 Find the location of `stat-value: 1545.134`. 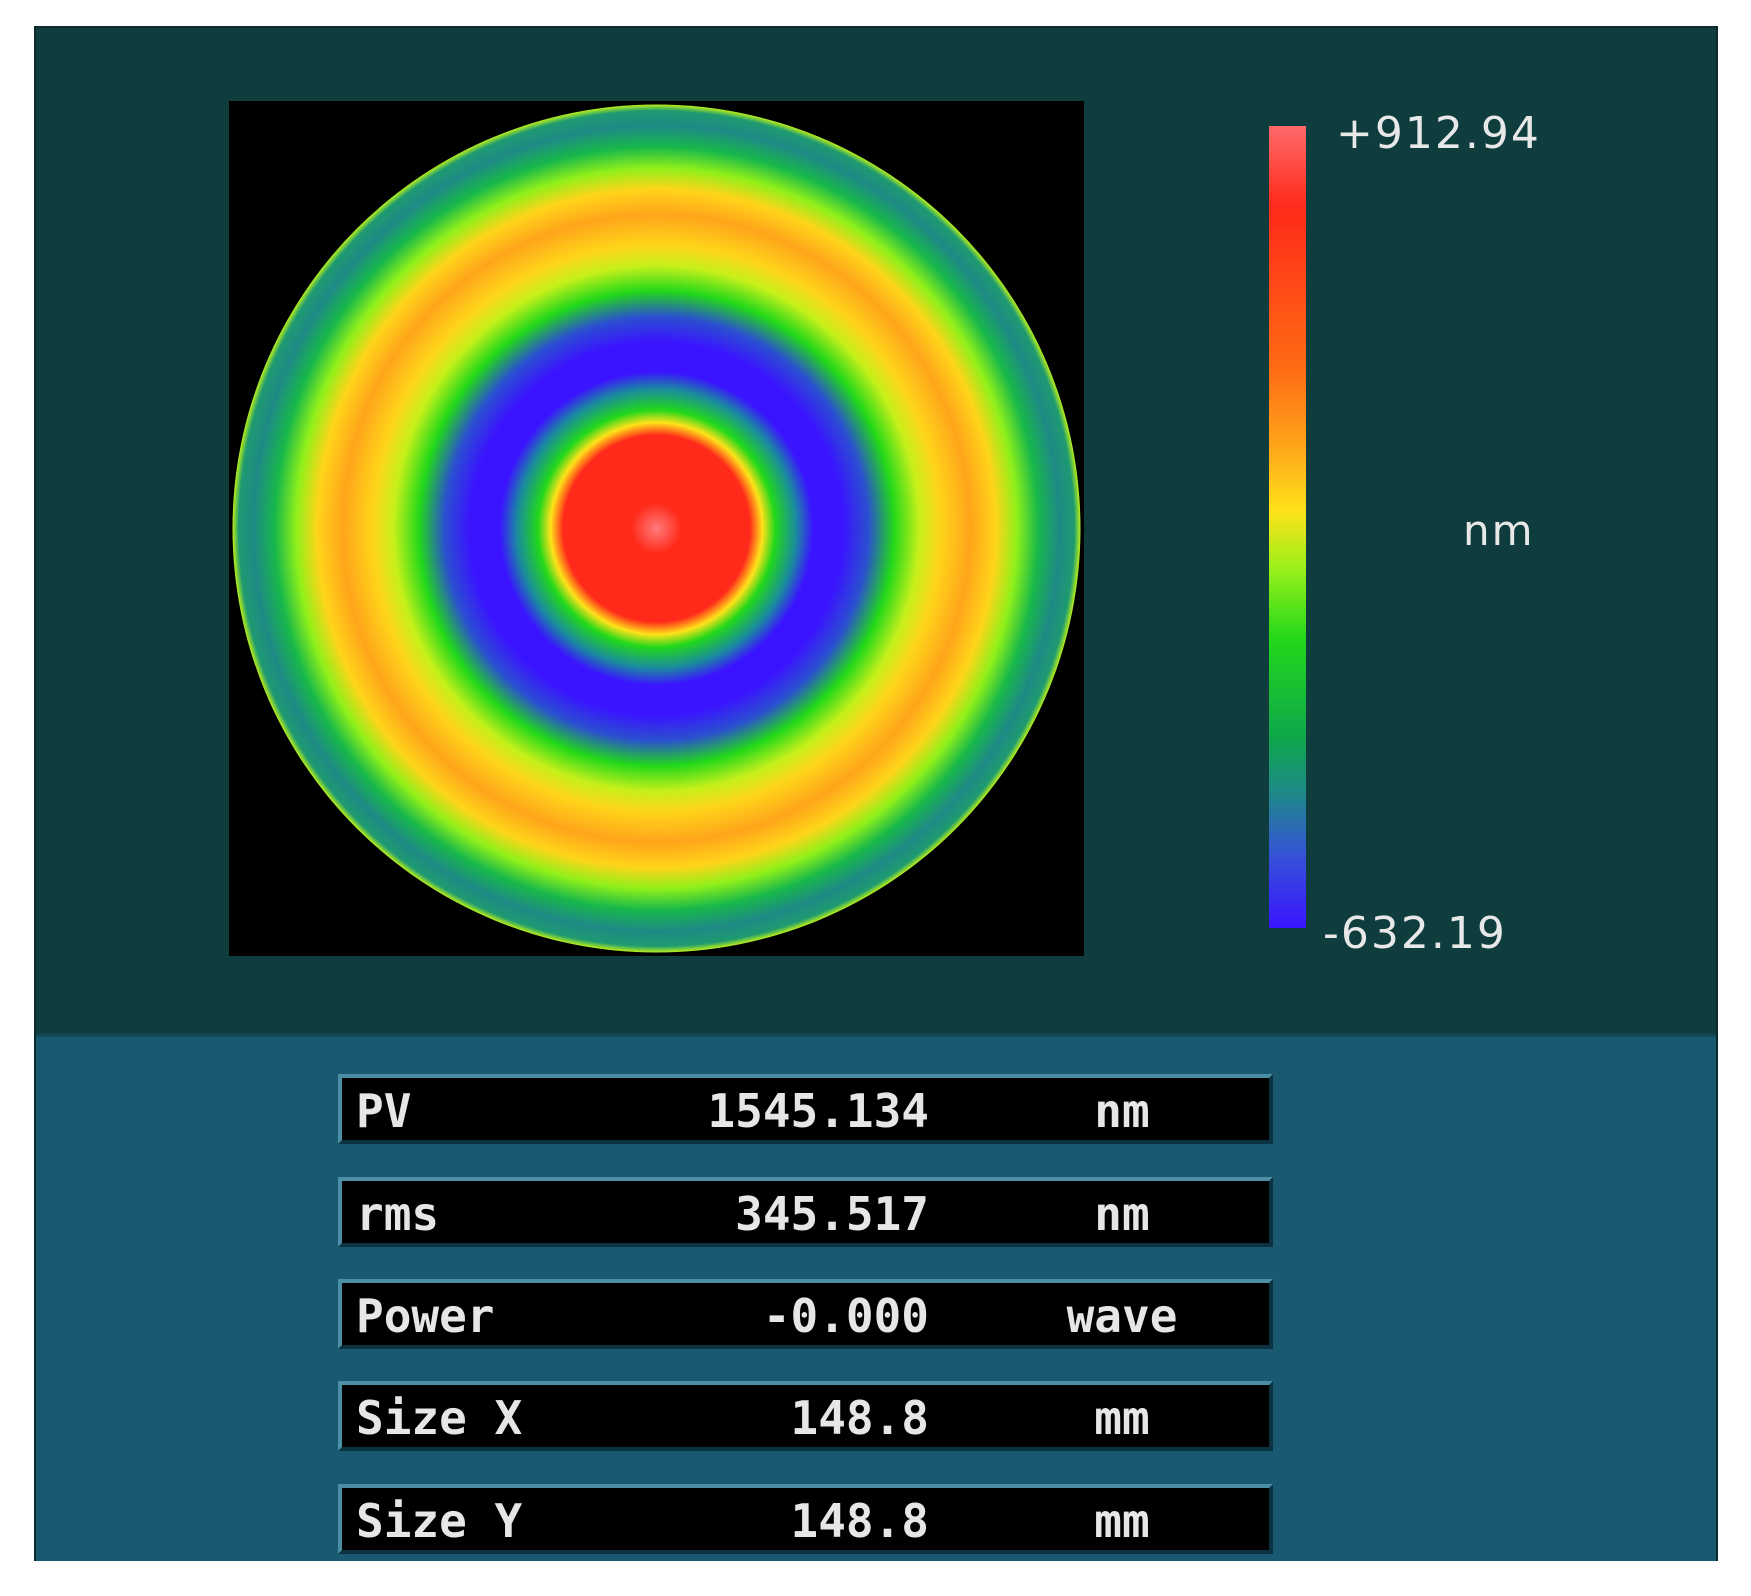

stat-value: 1545.134 is located at coordinates (818, 1111).